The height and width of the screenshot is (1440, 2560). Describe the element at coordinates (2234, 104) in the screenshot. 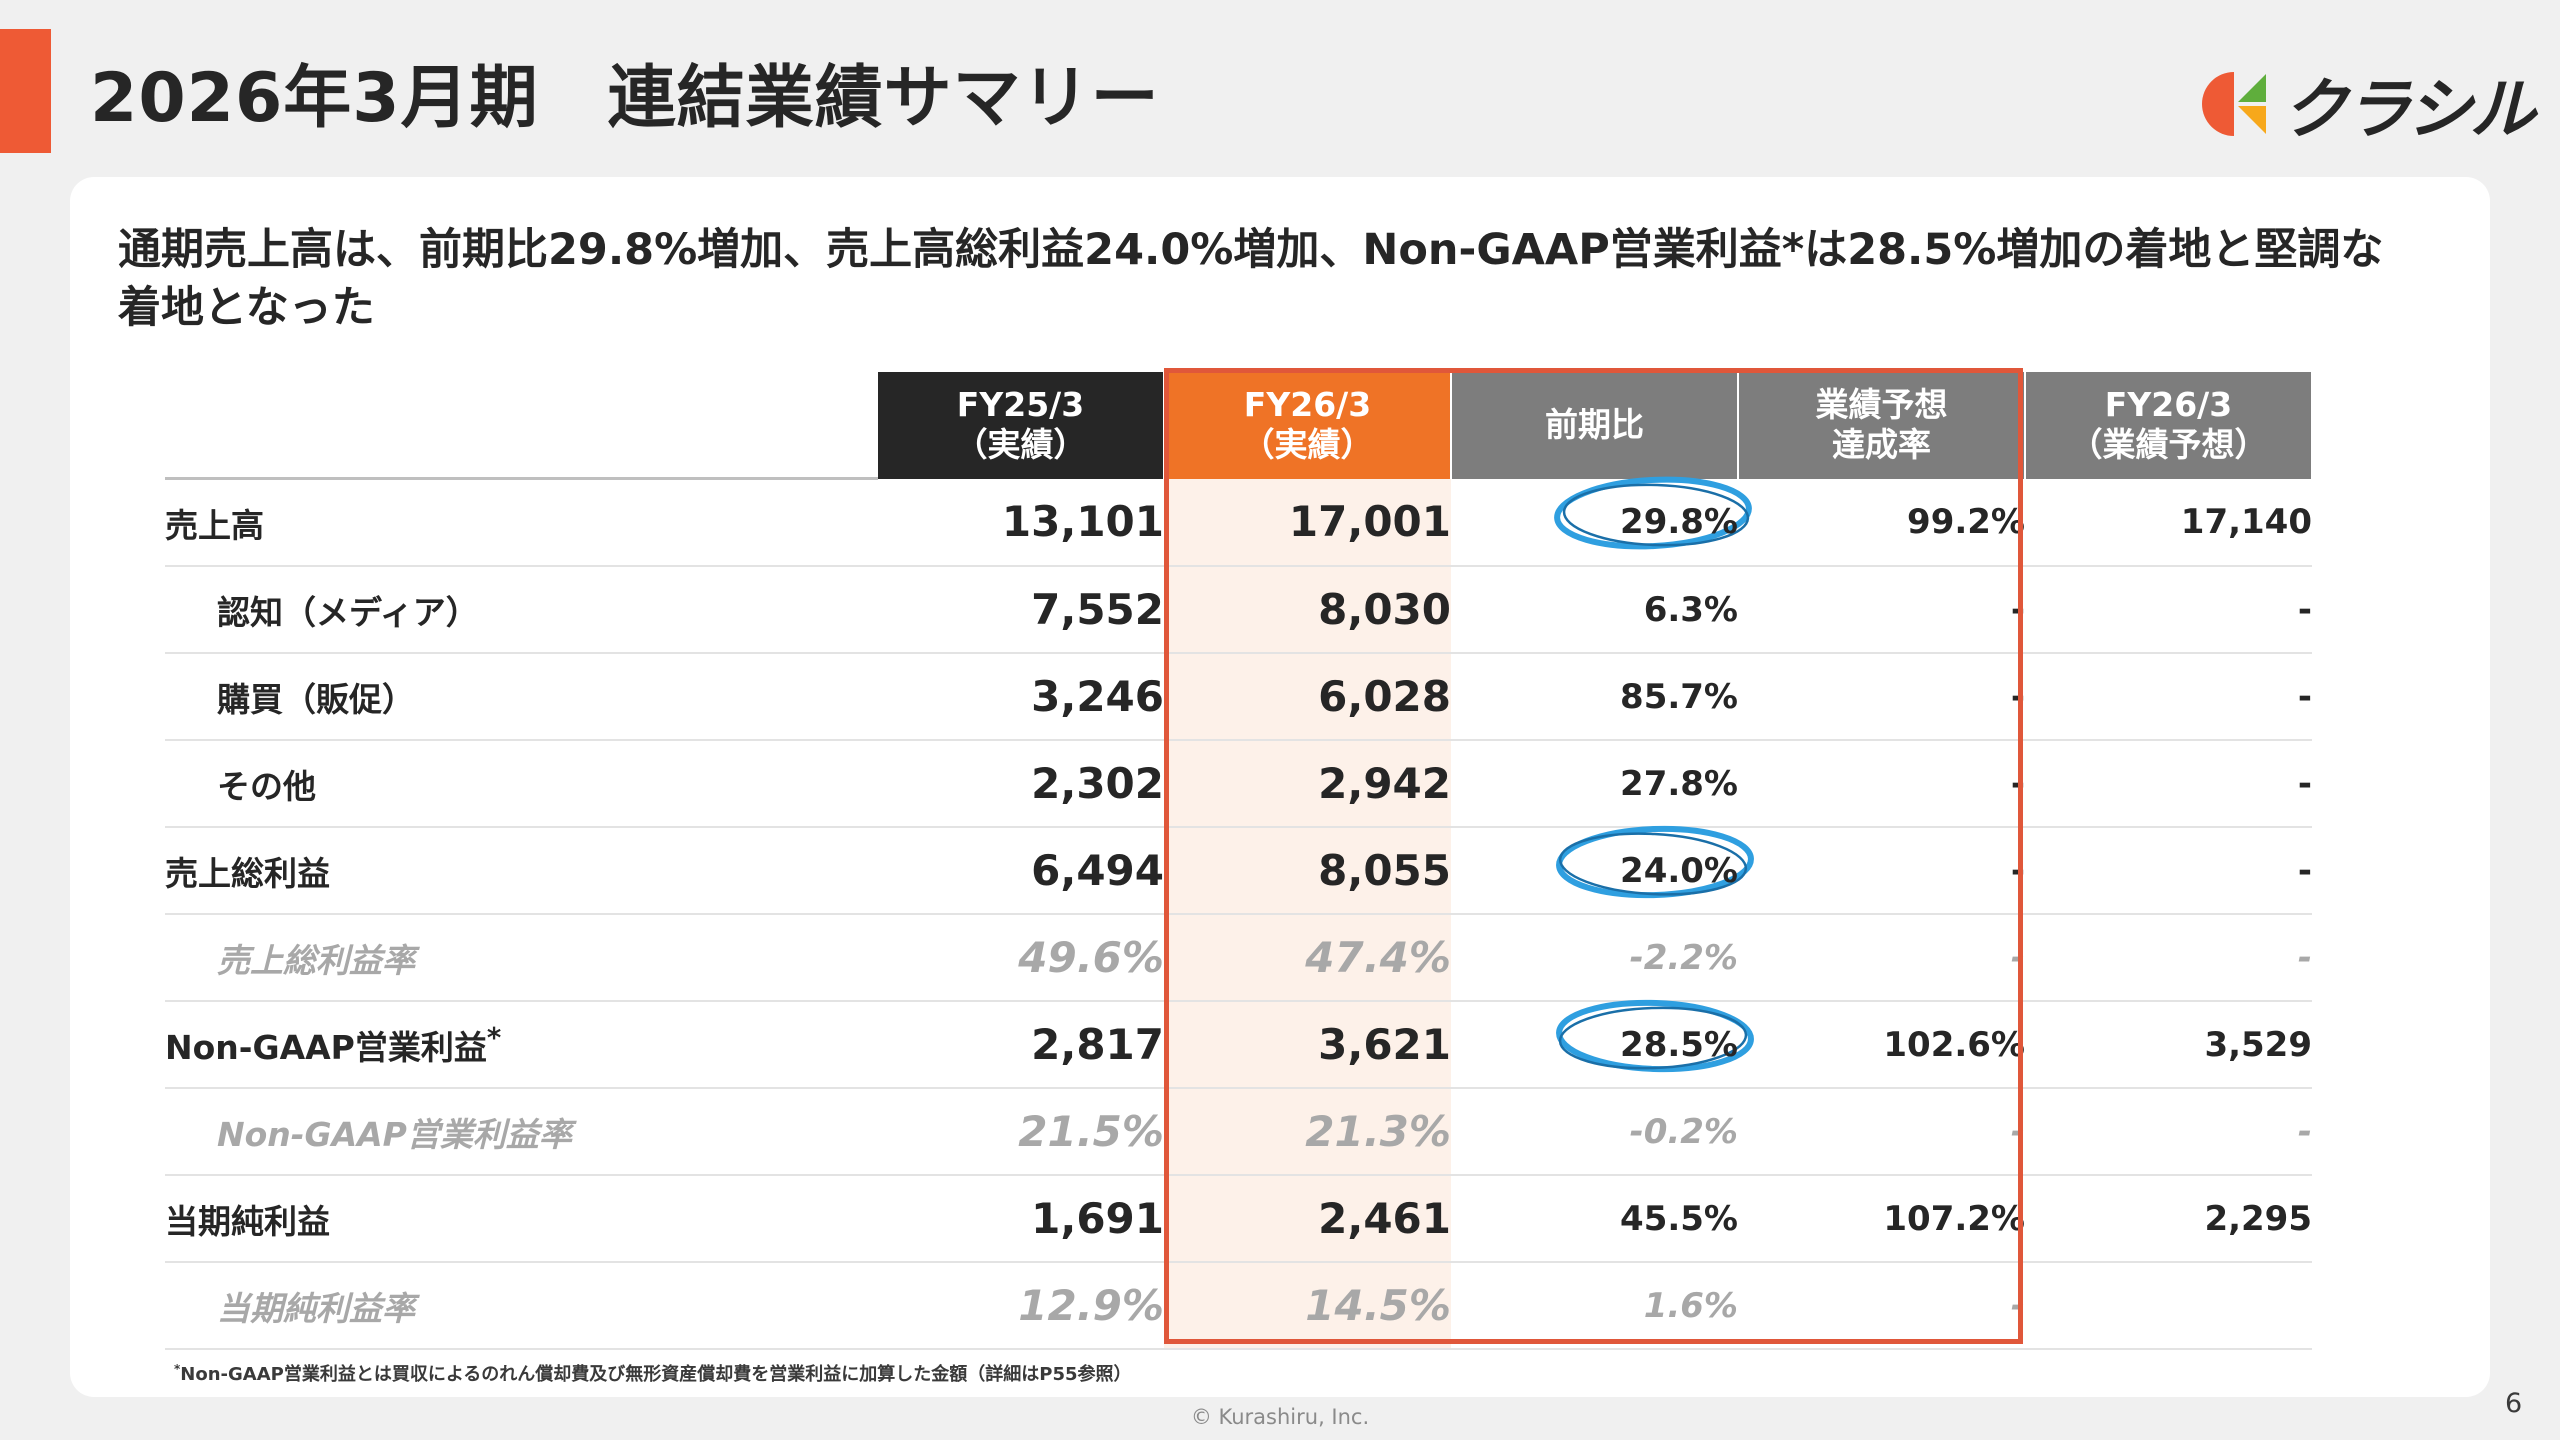

I see `kurashiru-logo-mark-icon` at that location.